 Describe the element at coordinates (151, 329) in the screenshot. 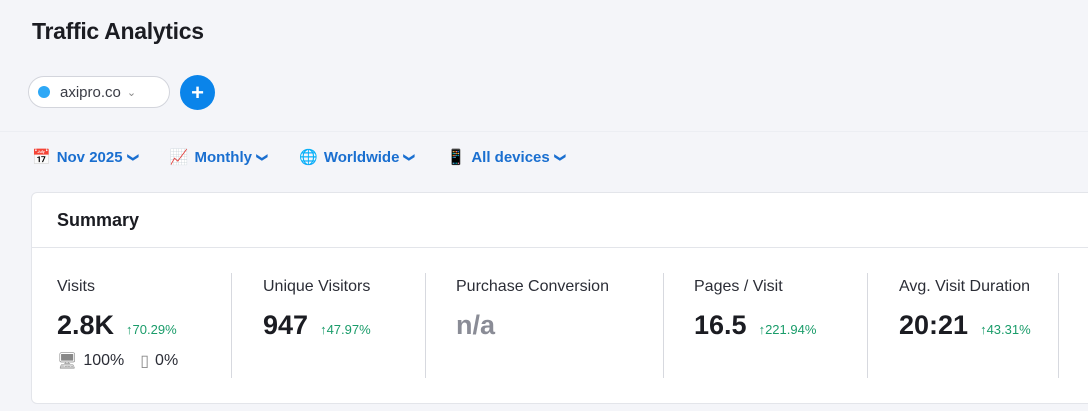

I see `metric-delta: ↑70.29%` at that location.